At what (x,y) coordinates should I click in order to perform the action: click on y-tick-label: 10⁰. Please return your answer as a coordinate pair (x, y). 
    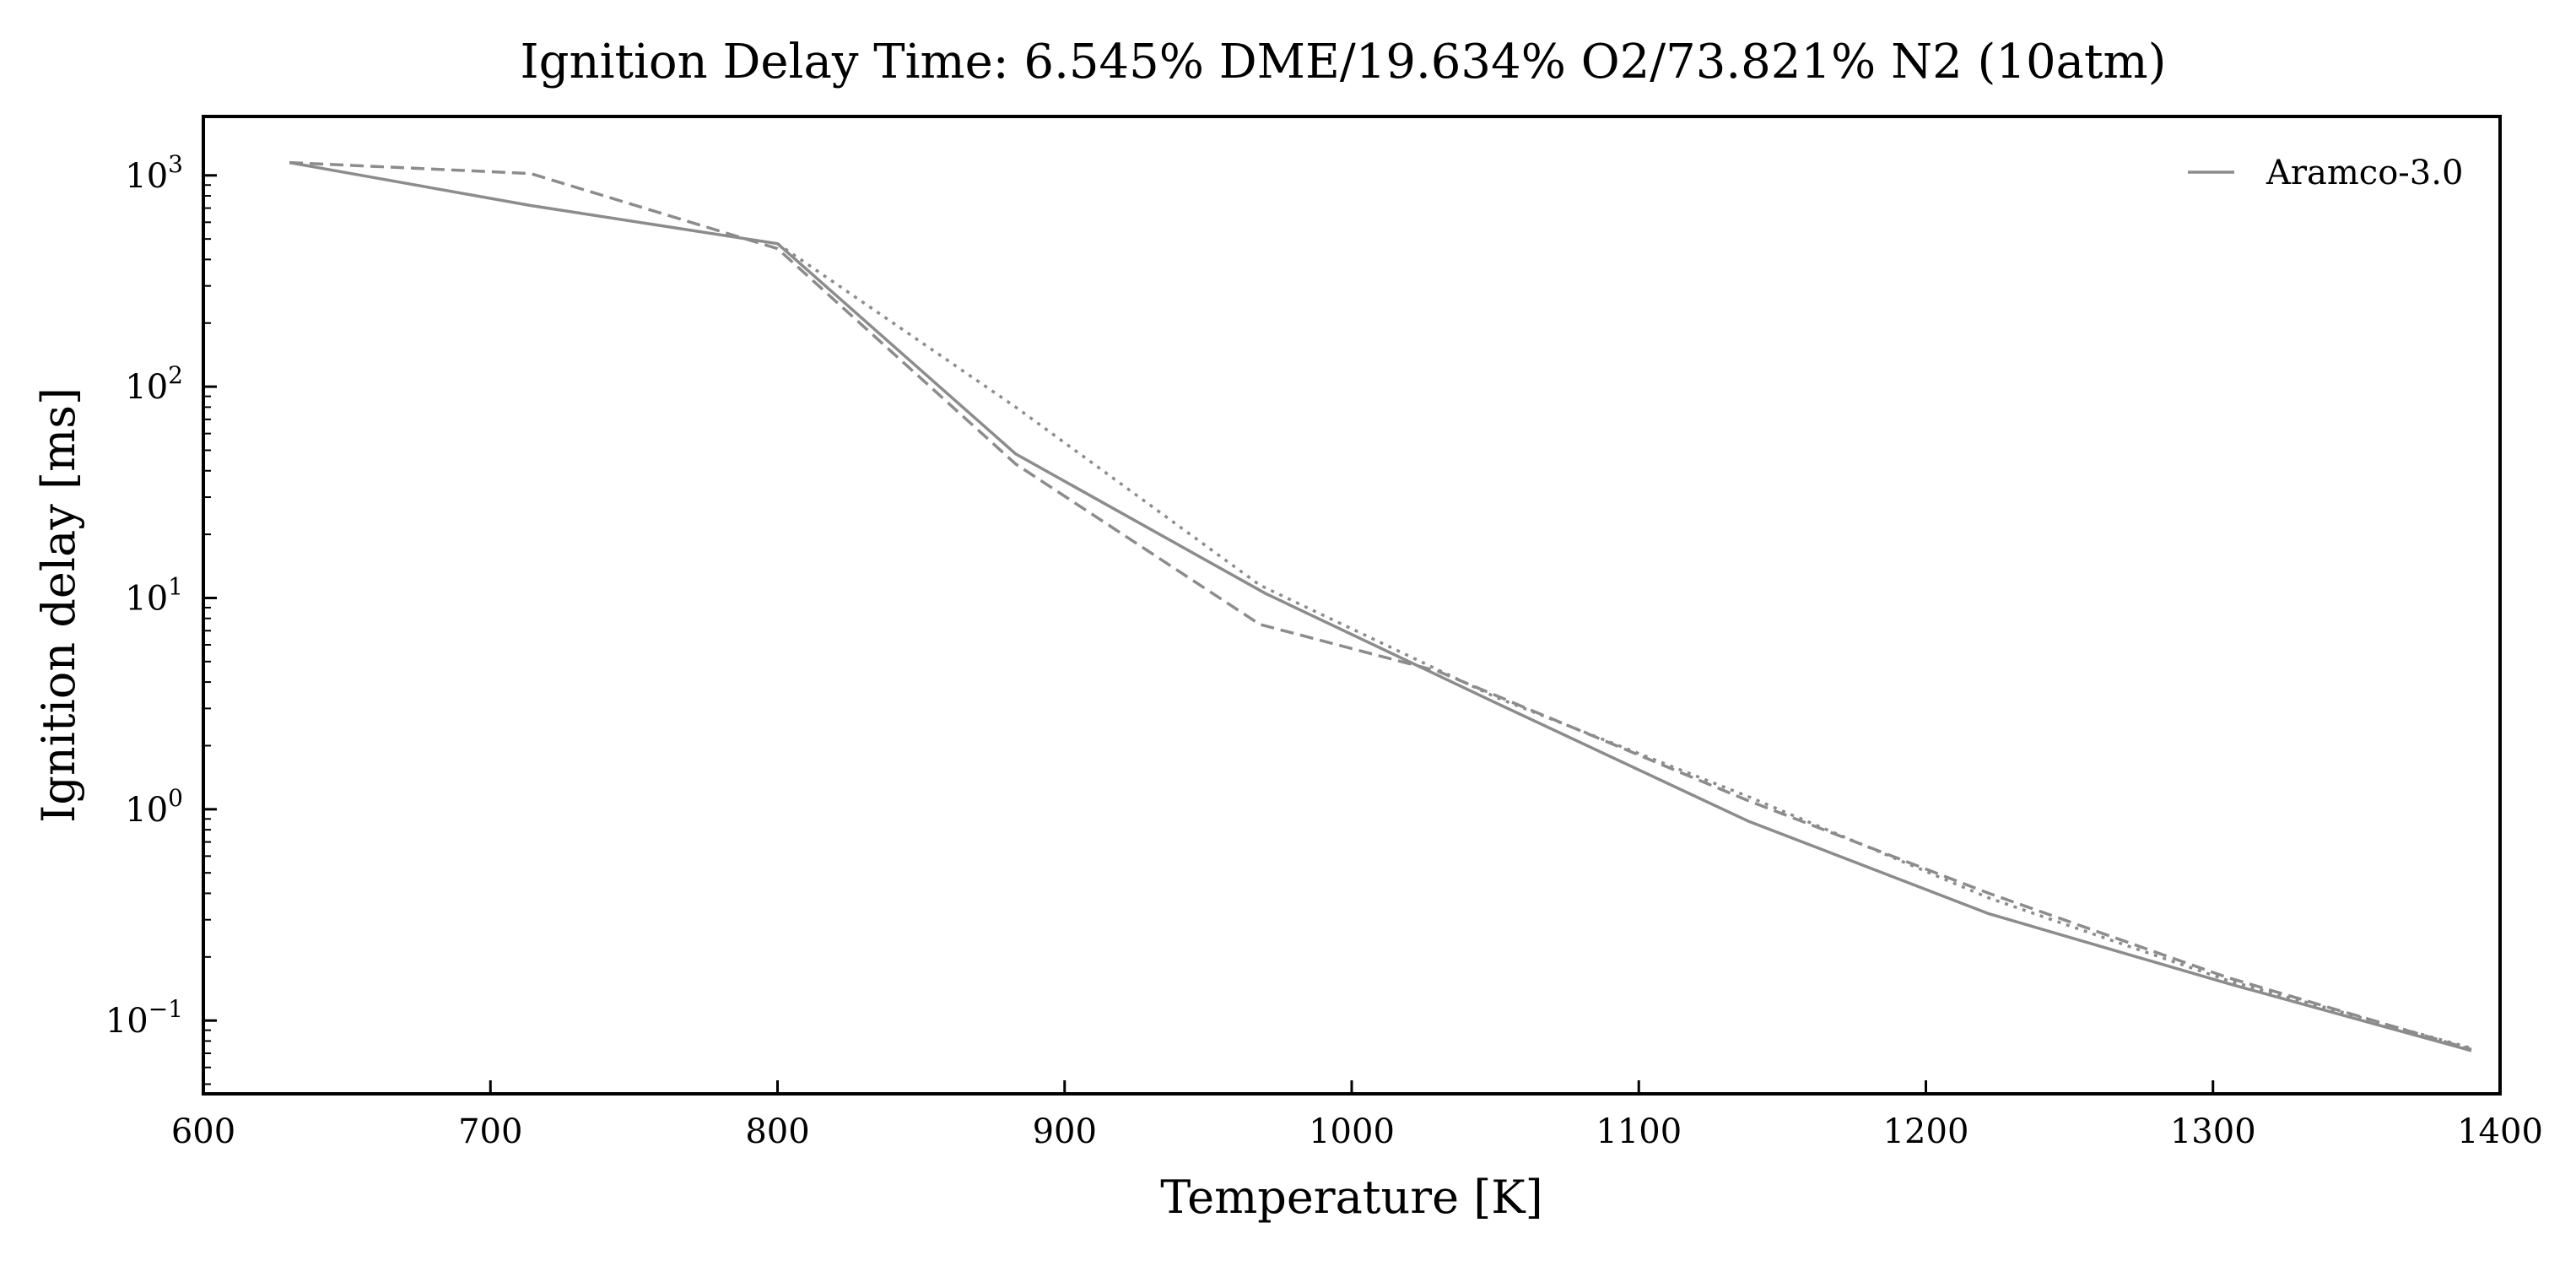
    Looking at the image, I should click on (154, 807).